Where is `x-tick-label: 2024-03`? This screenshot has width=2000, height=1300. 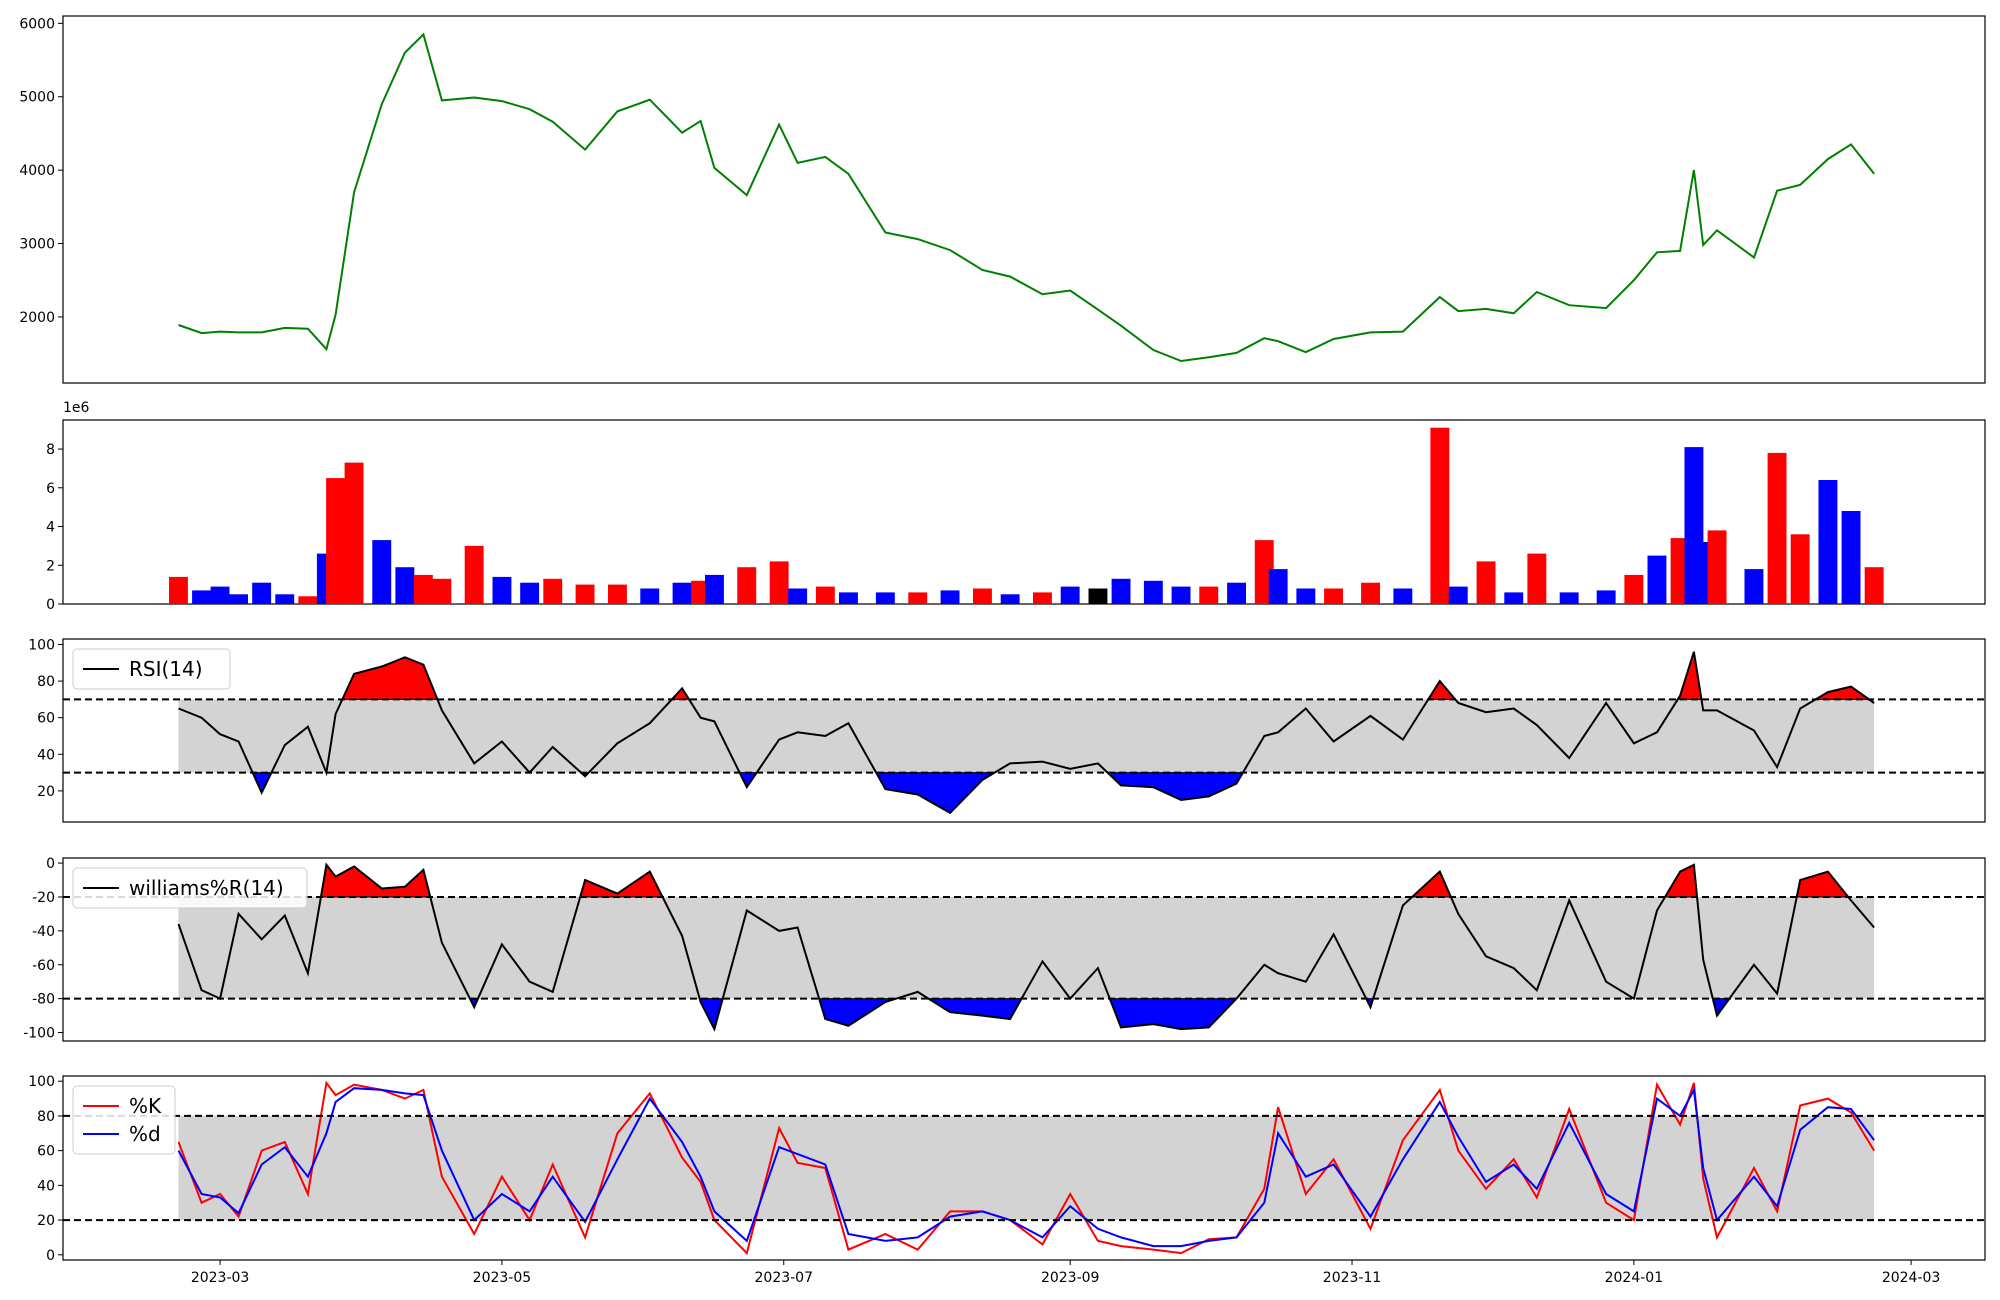 x-tick-label: 2024-03 is located at coordinates (1911, 1278).